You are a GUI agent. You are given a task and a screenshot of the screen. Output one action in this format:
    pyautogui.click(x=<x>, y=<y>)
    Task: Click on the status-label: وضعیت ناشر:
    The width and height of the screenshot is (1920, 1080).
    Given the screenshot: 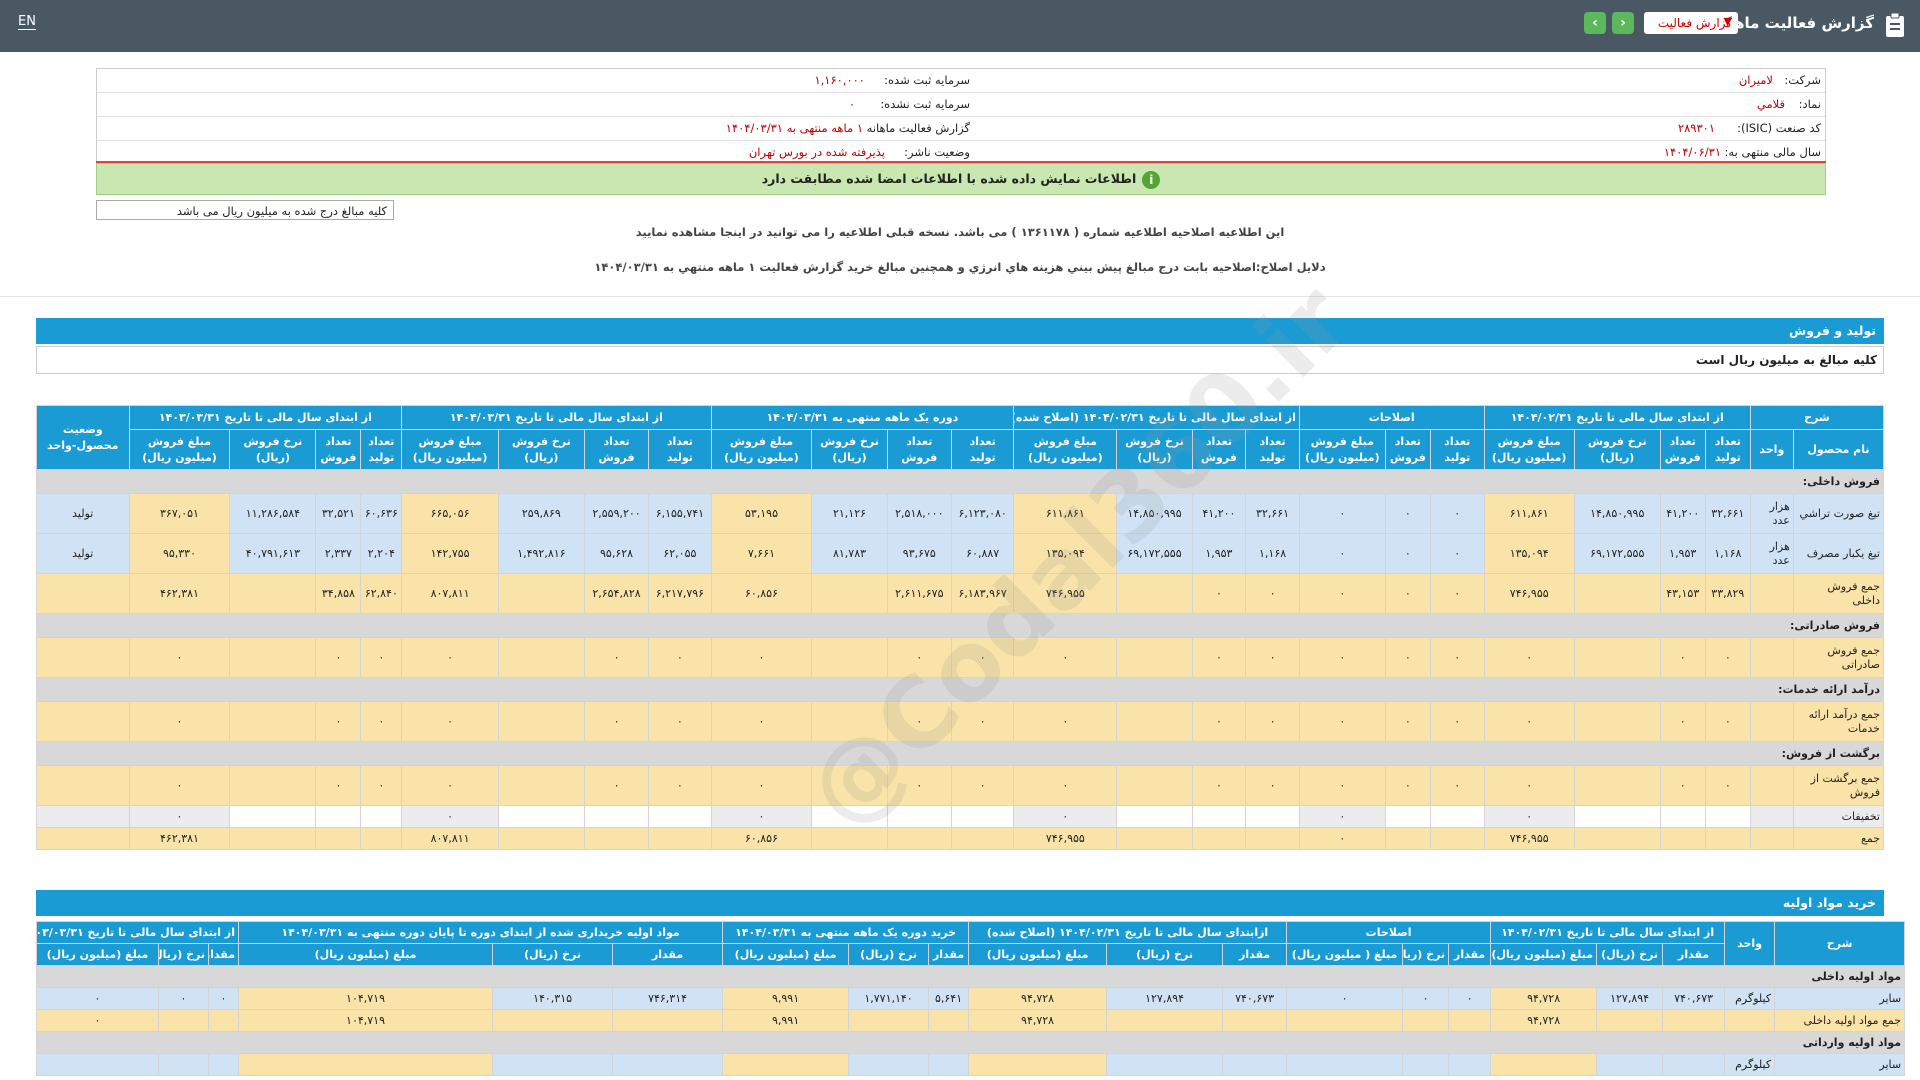 What is the action you would take?
    pyautogui.click(x=937, y=152)
    